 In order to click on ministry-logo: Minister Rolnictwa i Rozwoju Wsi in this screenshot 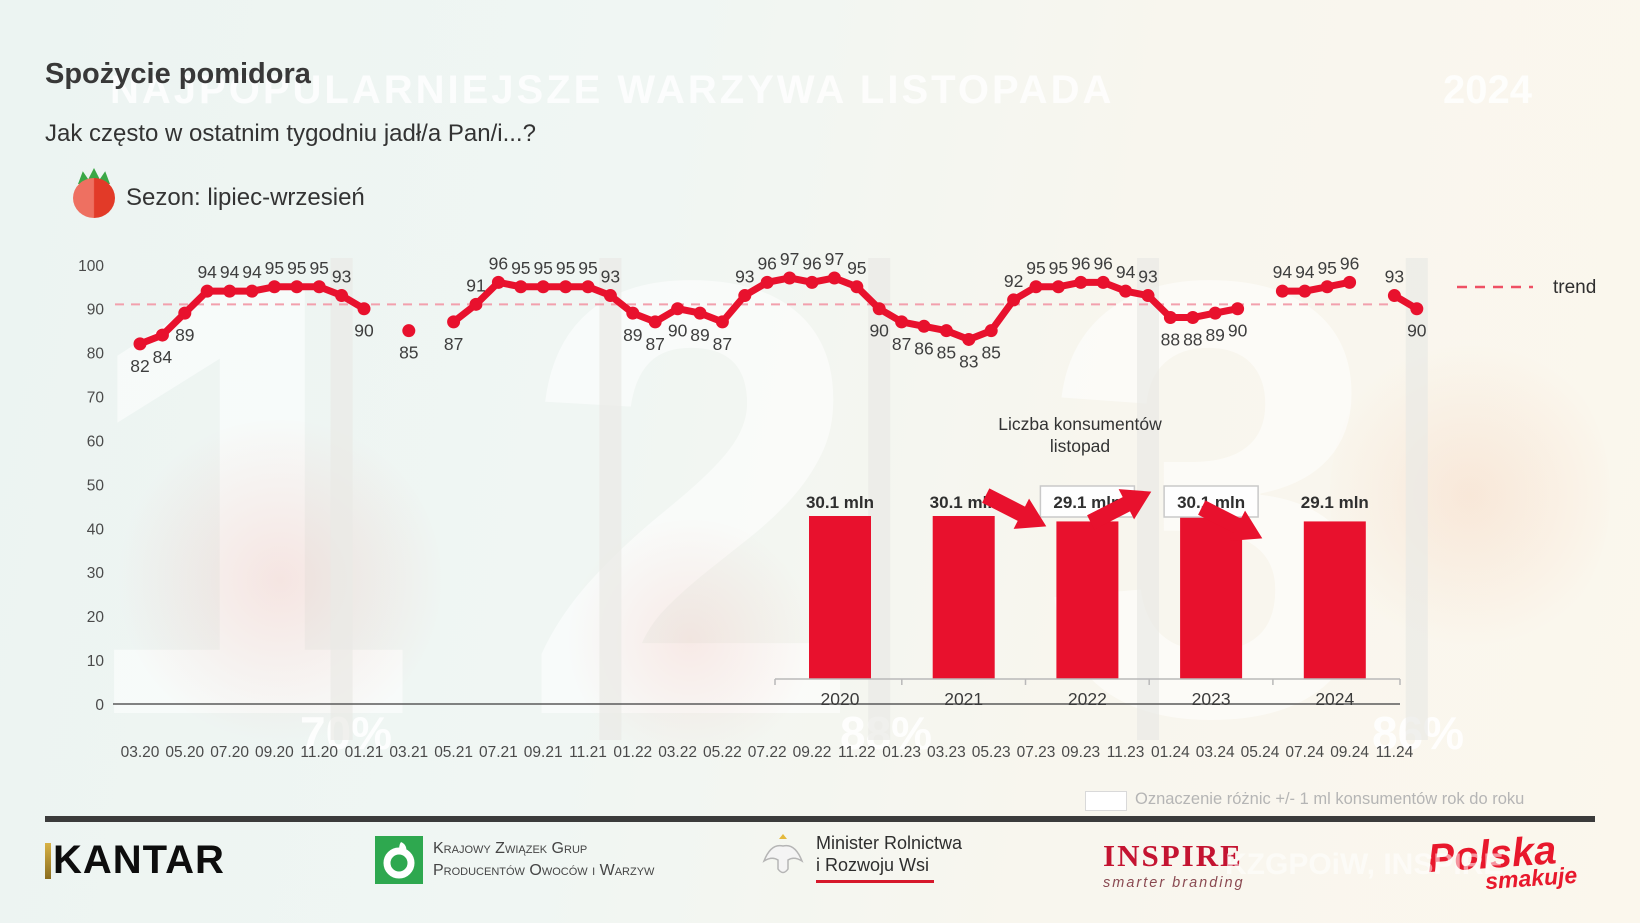, I will do `click(861, 858)`.